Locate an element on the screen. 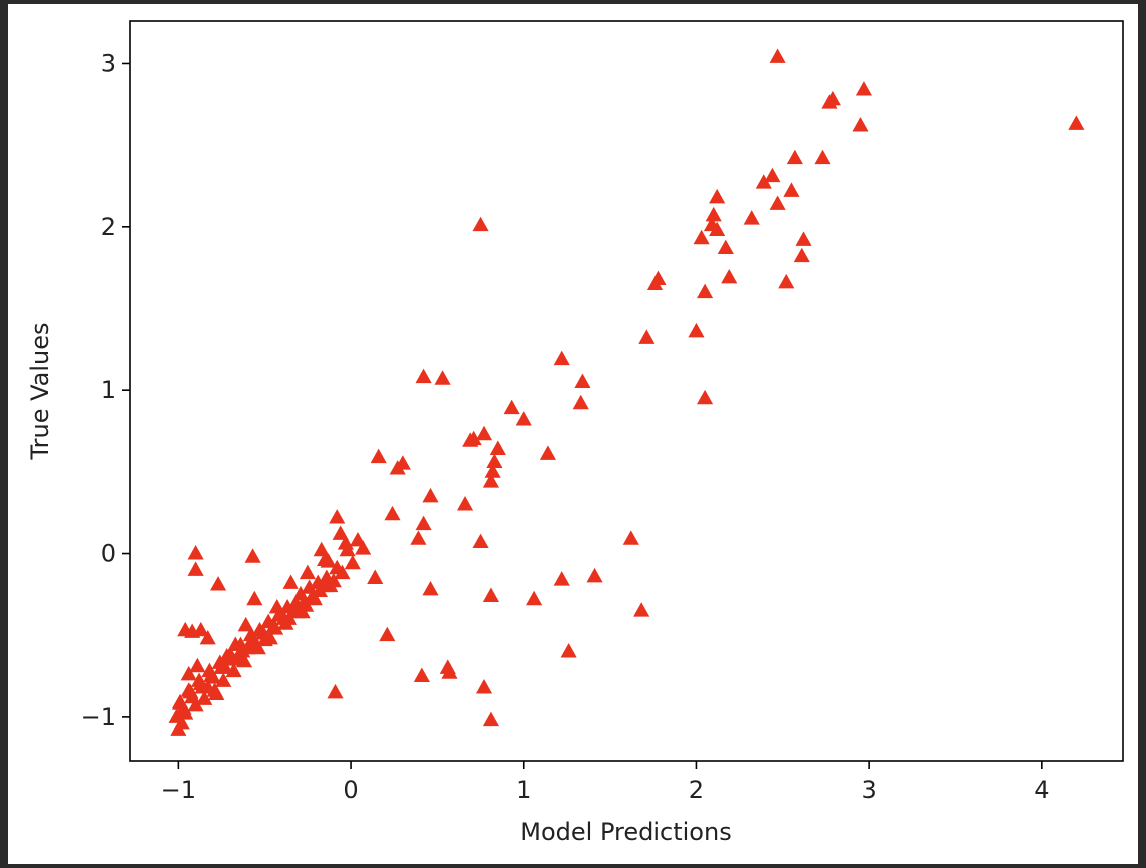  y-tick-label: 1 is located at coordinates (108, 390).